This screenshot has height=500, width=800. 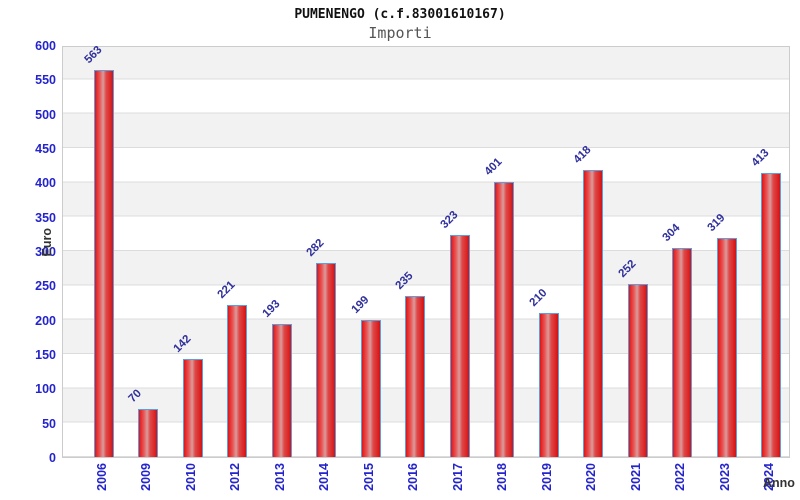 I want to click on y-tick-label: 200, so click(x=45, y=321).